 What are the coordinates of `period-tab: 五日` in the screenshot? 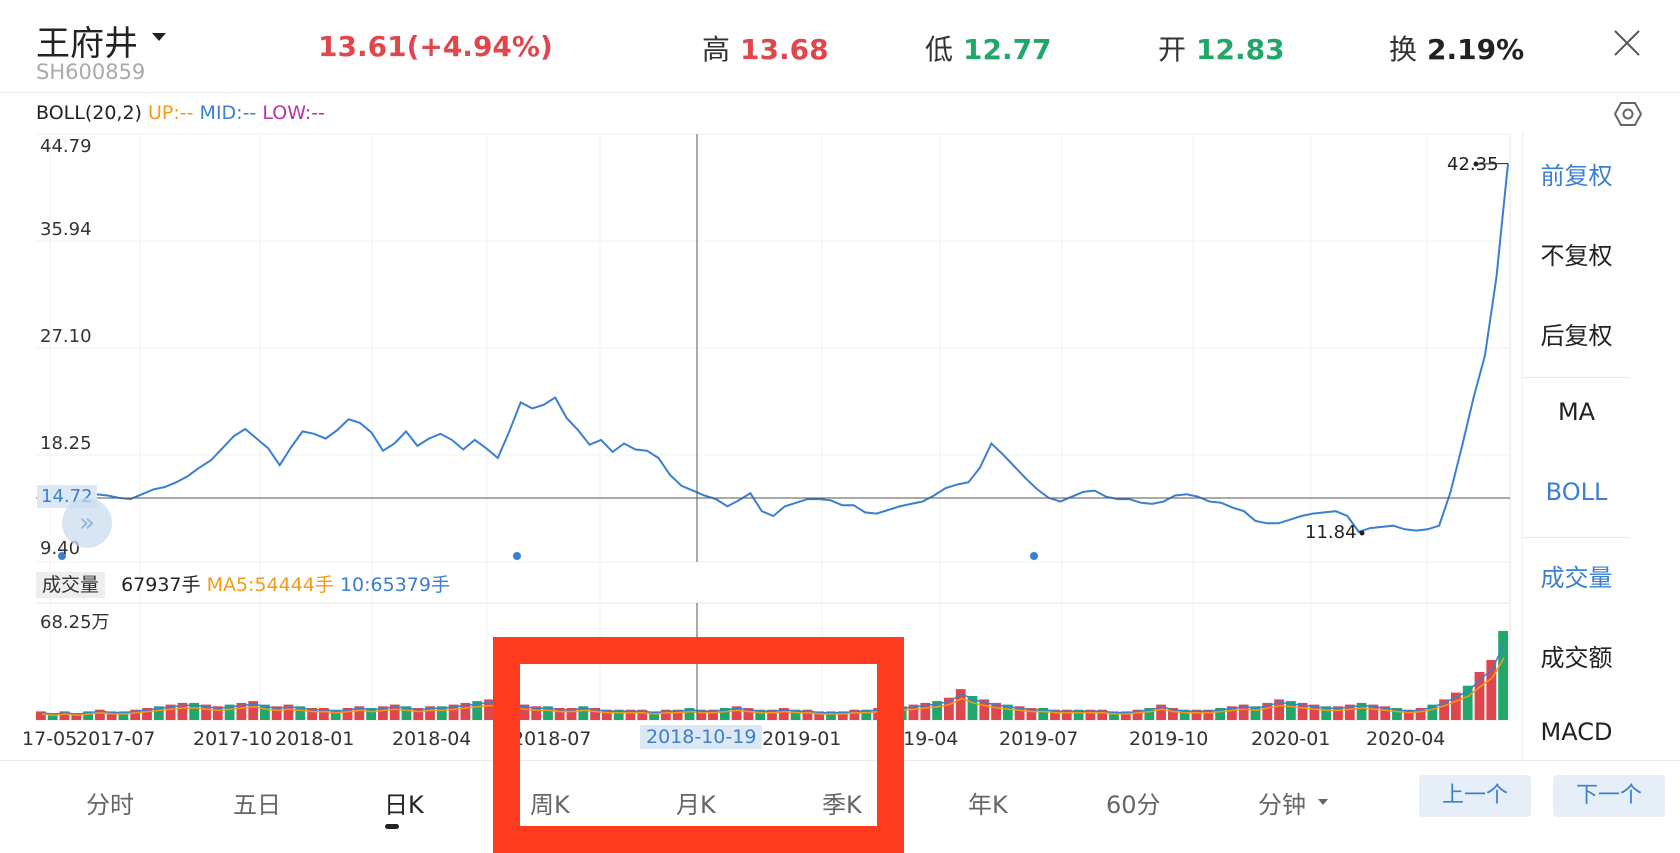 It's located at (257, 802).